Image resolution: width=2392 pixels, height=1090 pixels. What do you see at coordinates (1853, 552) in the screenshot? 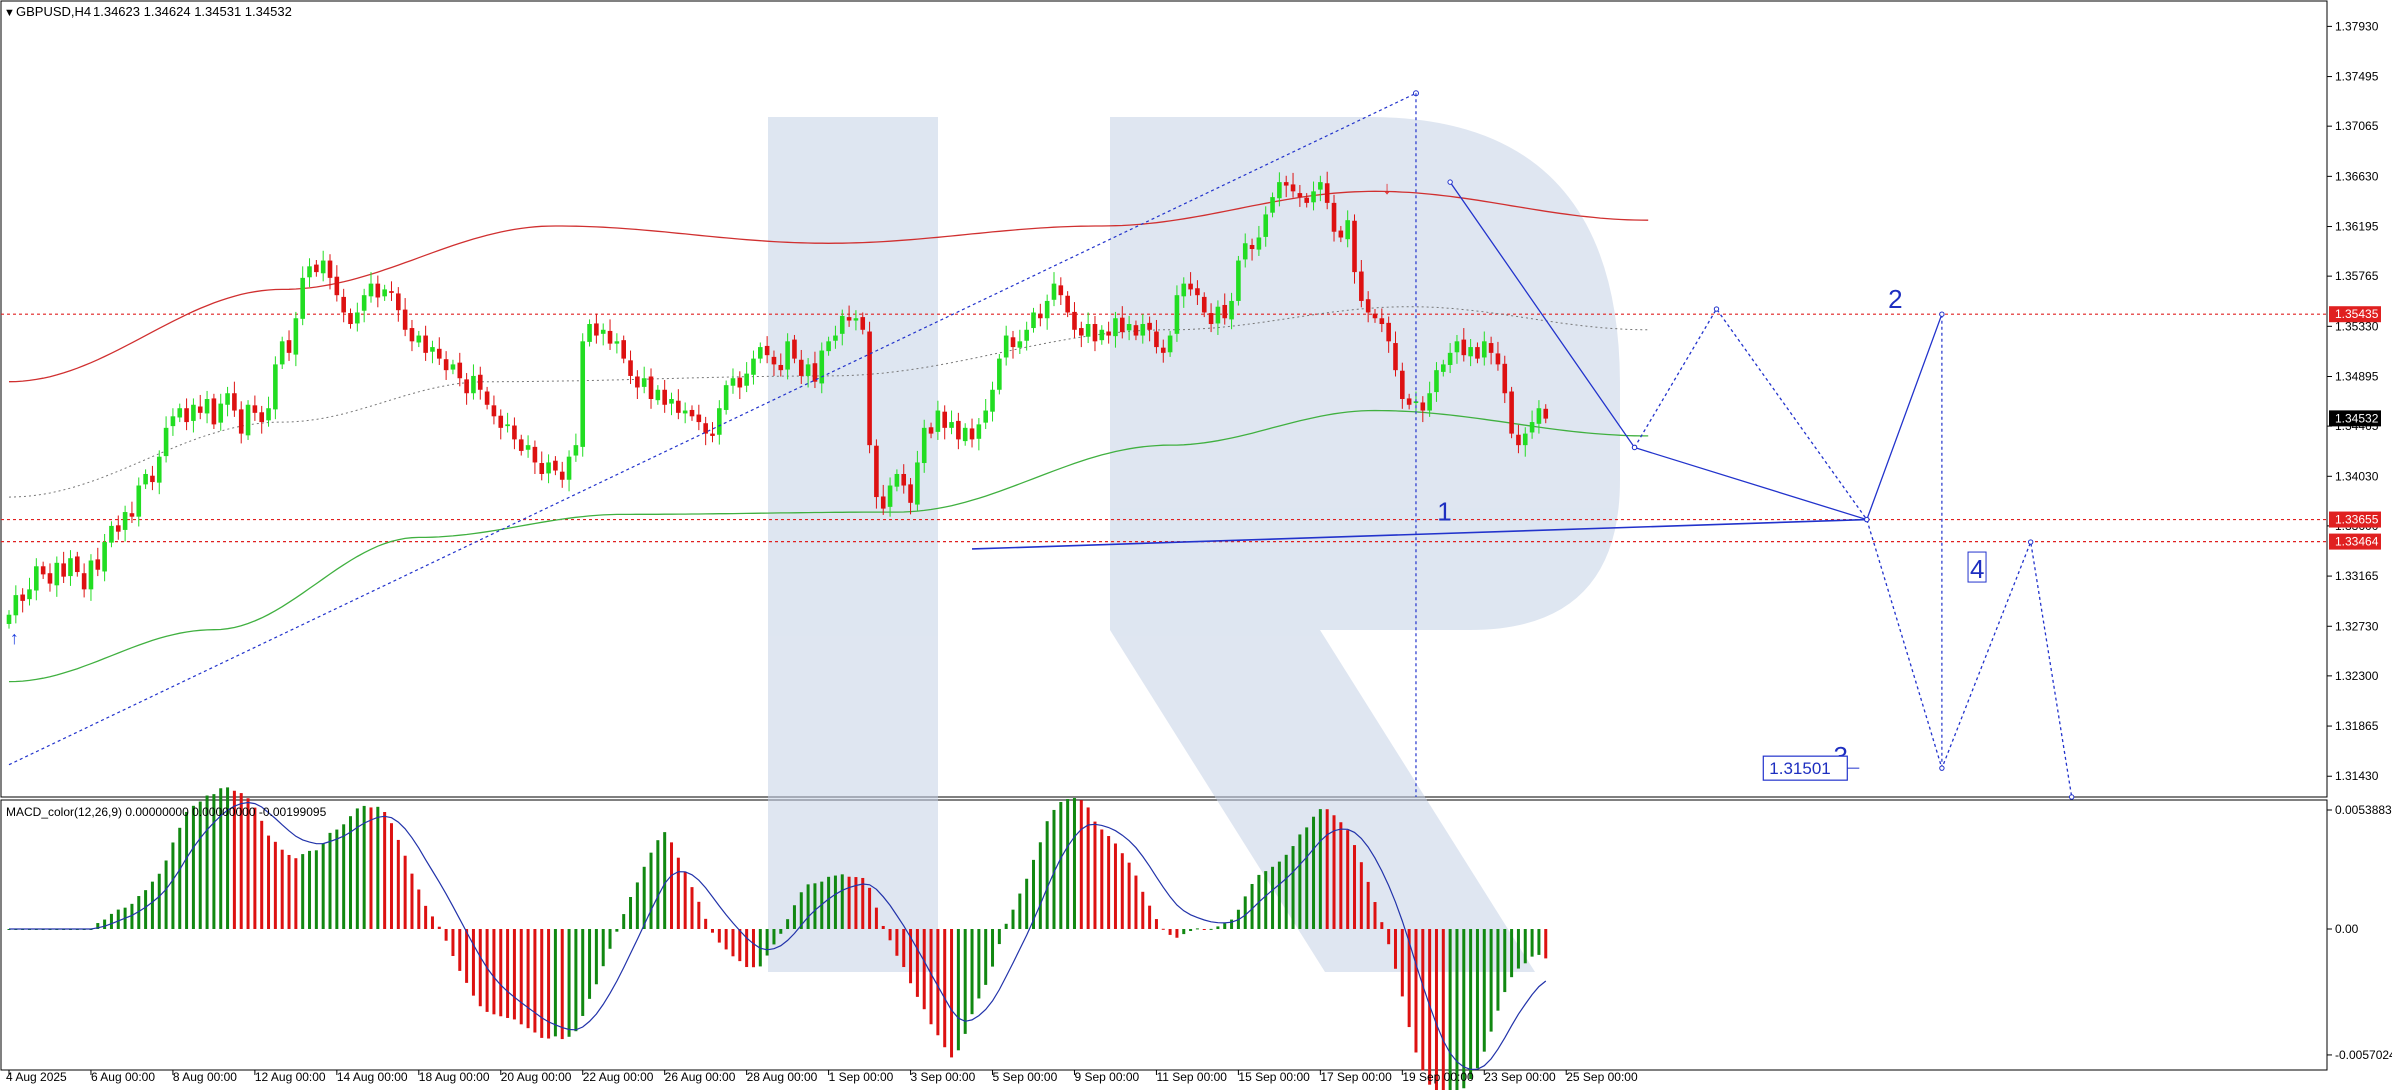
I see `projection-dotted` at bounding box center [1853, 552].